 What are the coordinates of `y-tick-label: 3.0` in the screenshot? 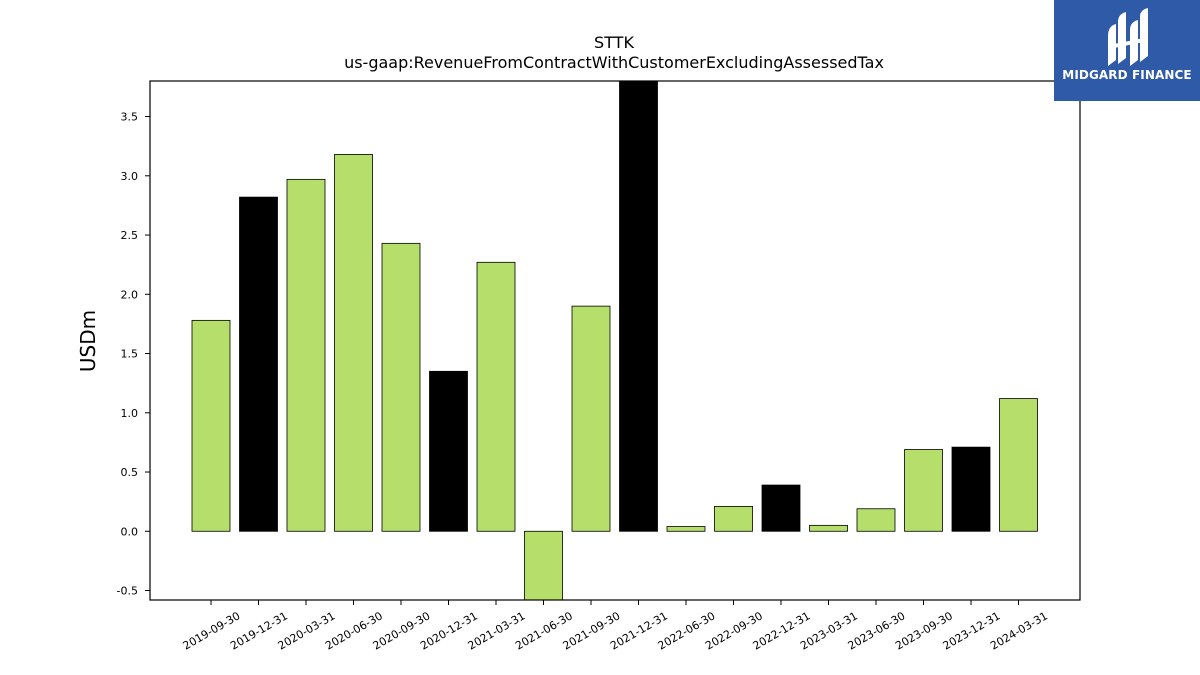 It's located at (130, 176).